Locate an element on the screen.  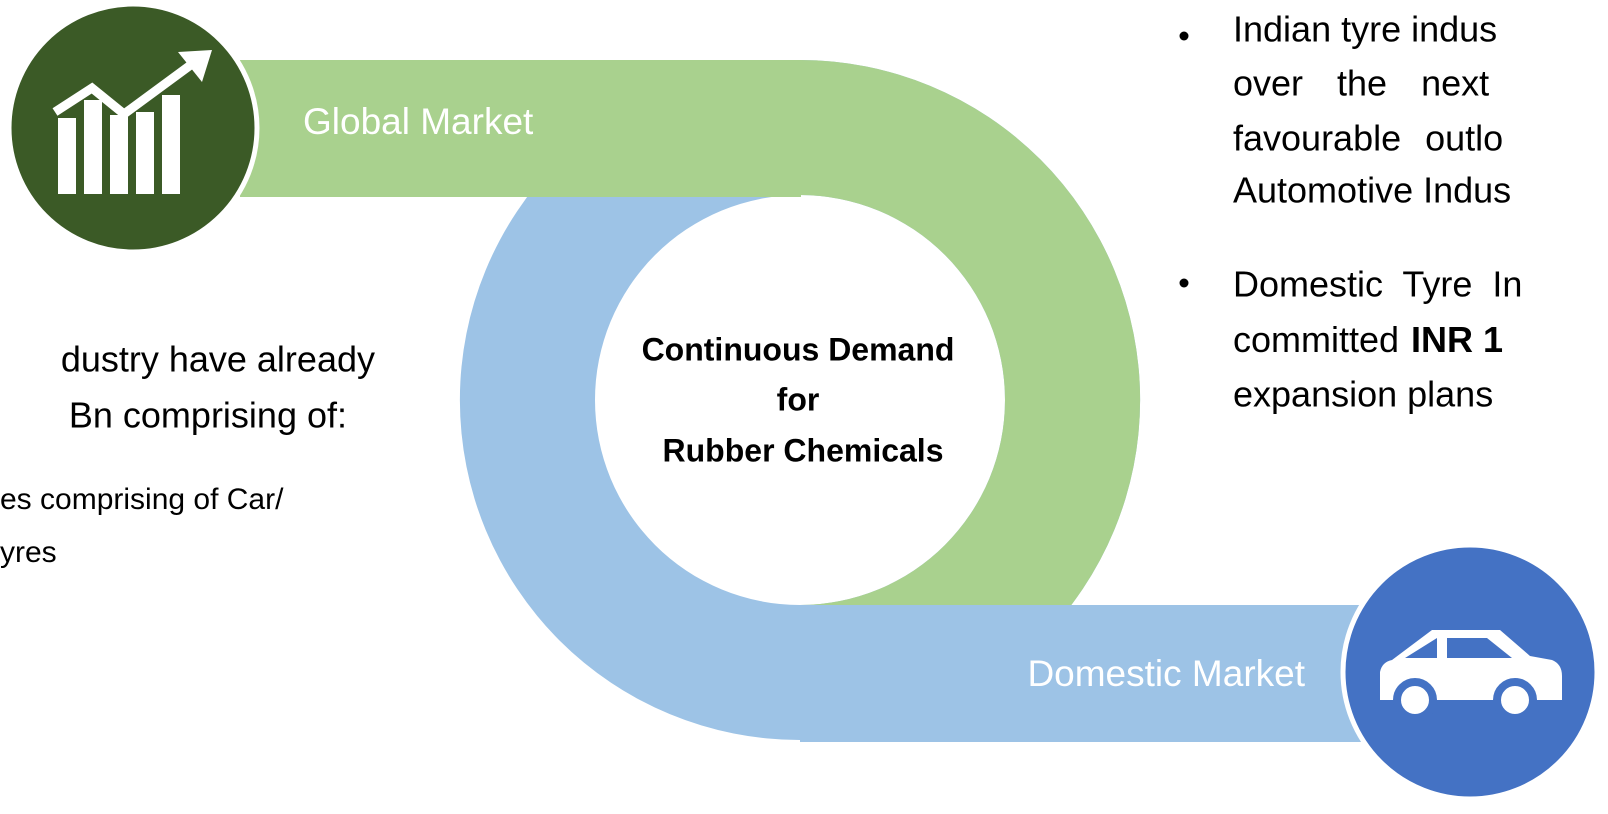
green-band is located at coordinates (520, 128).